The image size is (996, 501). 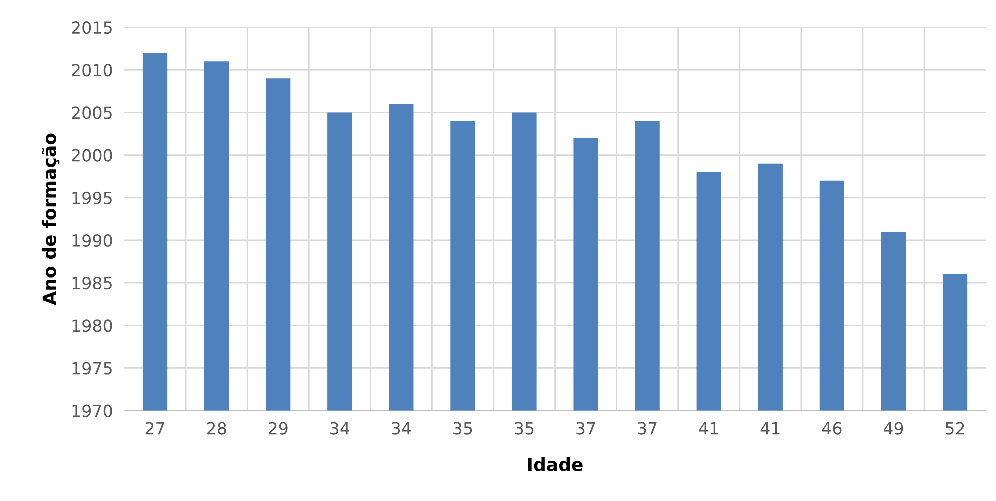 What do you see at coordinates (216, 428) in the screenshot?
I see `x-tick-label: 28` at bounding box center [216, 428].